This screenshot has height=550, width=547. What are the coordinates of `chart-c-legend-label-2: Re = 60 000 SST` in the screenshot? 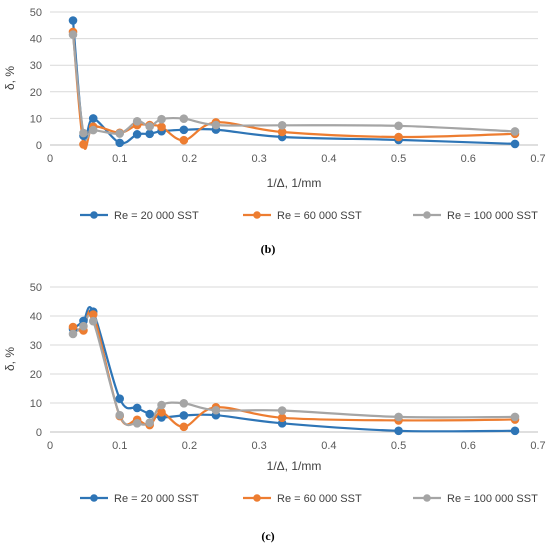 It's located at (319, 499).